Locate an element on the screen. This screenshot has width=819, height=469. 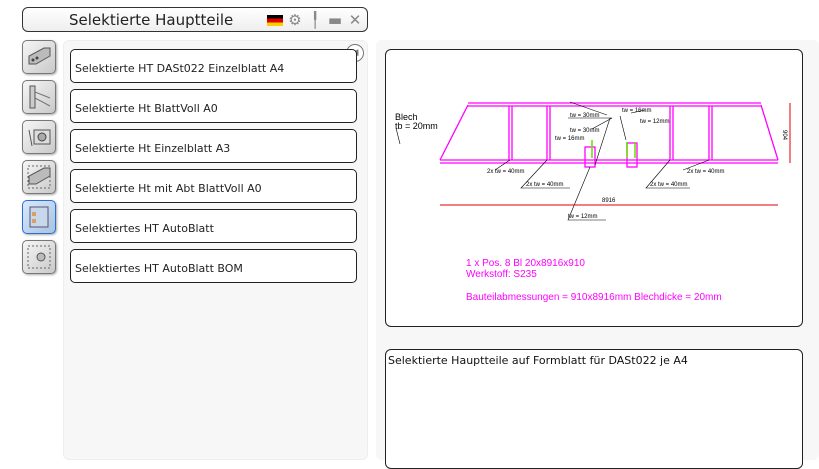
label-w40d: 2x tw = 40mm is located at coordinates (706, 172).